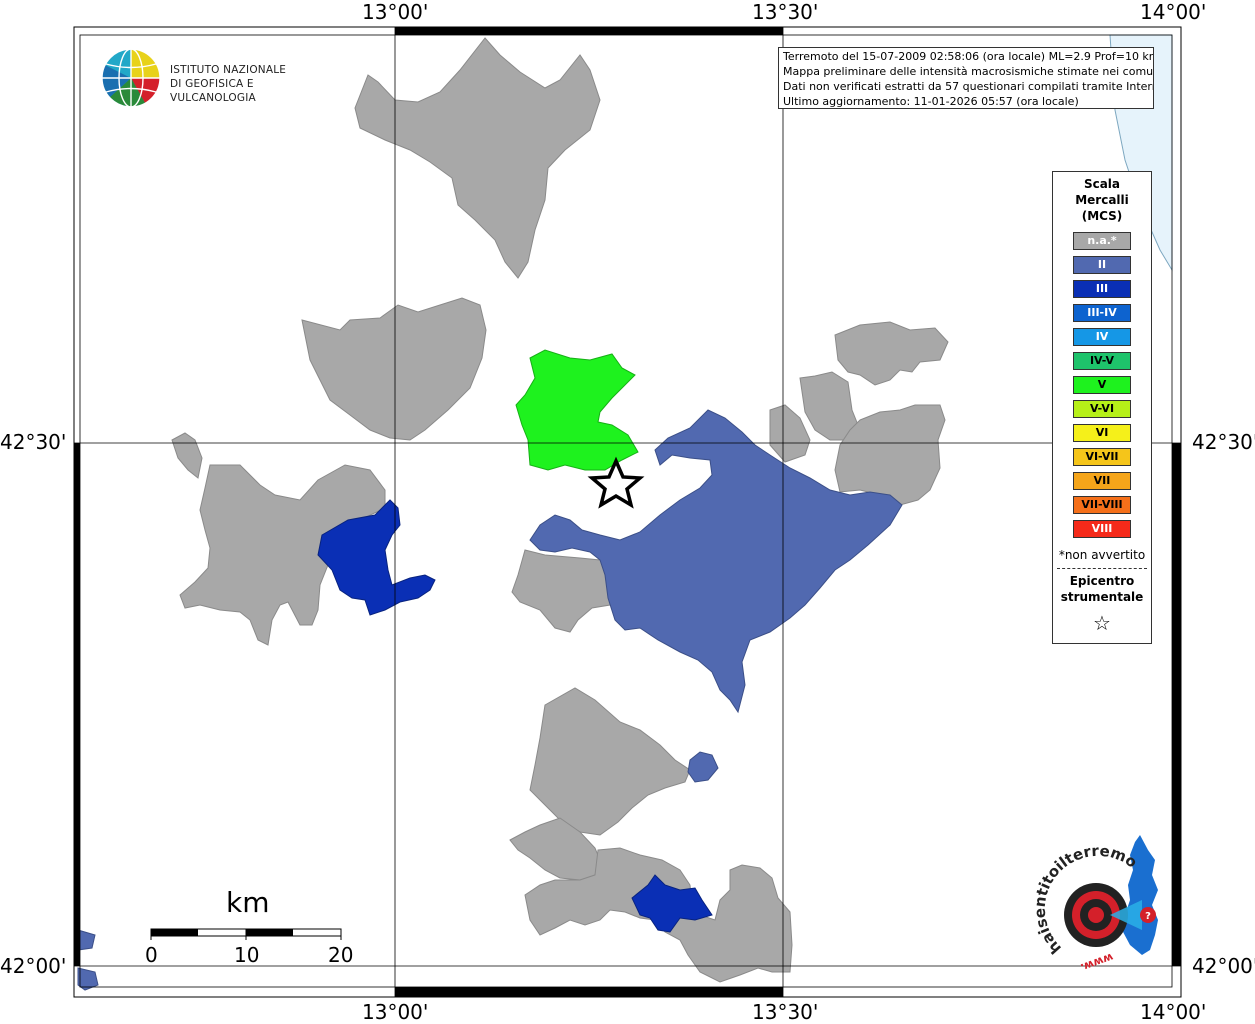 Image resolution: width=1255 pixels, height=1024 pixels. I want to click on legend-item-v-vi: V-VI, so click(1102, 409).